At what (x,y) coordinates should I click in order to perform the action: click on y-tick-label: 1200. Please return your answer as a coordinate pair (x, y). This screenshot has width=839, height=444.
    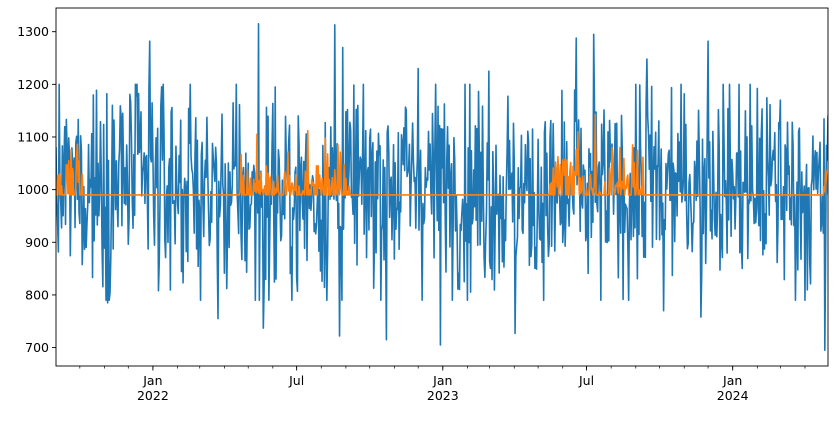
    Looking at the image, I should click on (33, 84).